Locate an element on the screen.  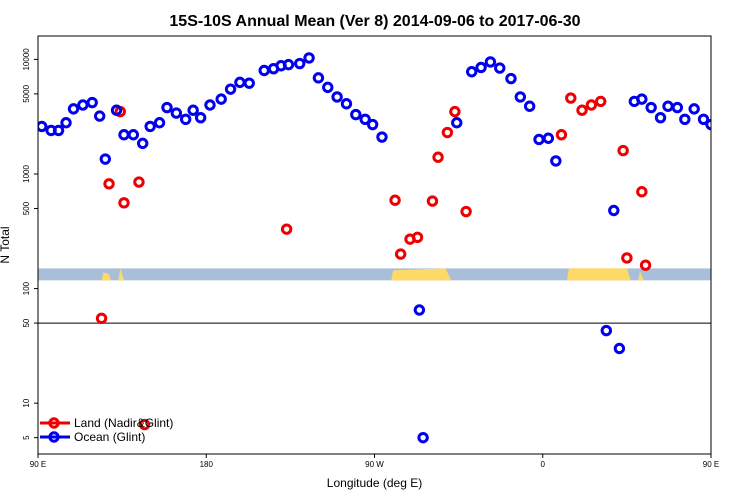
y-axis: 5 10 50 100 500 1000 5000 10000 is located at coordinates (30, 244).